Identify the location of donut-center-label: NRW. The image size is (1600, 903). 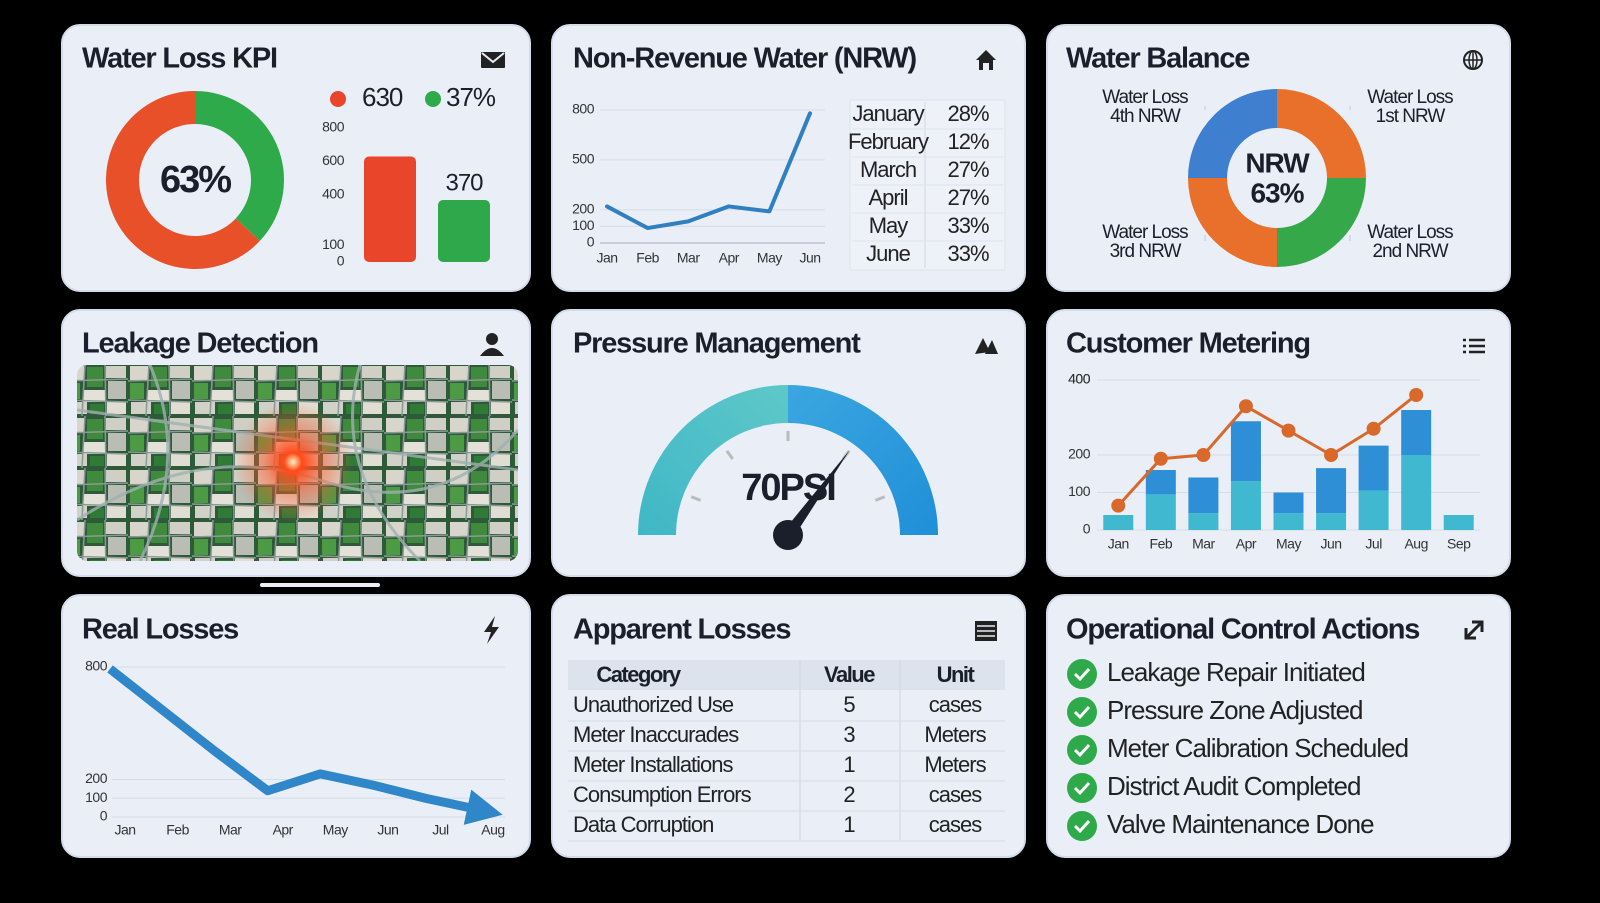
(1277, 162).